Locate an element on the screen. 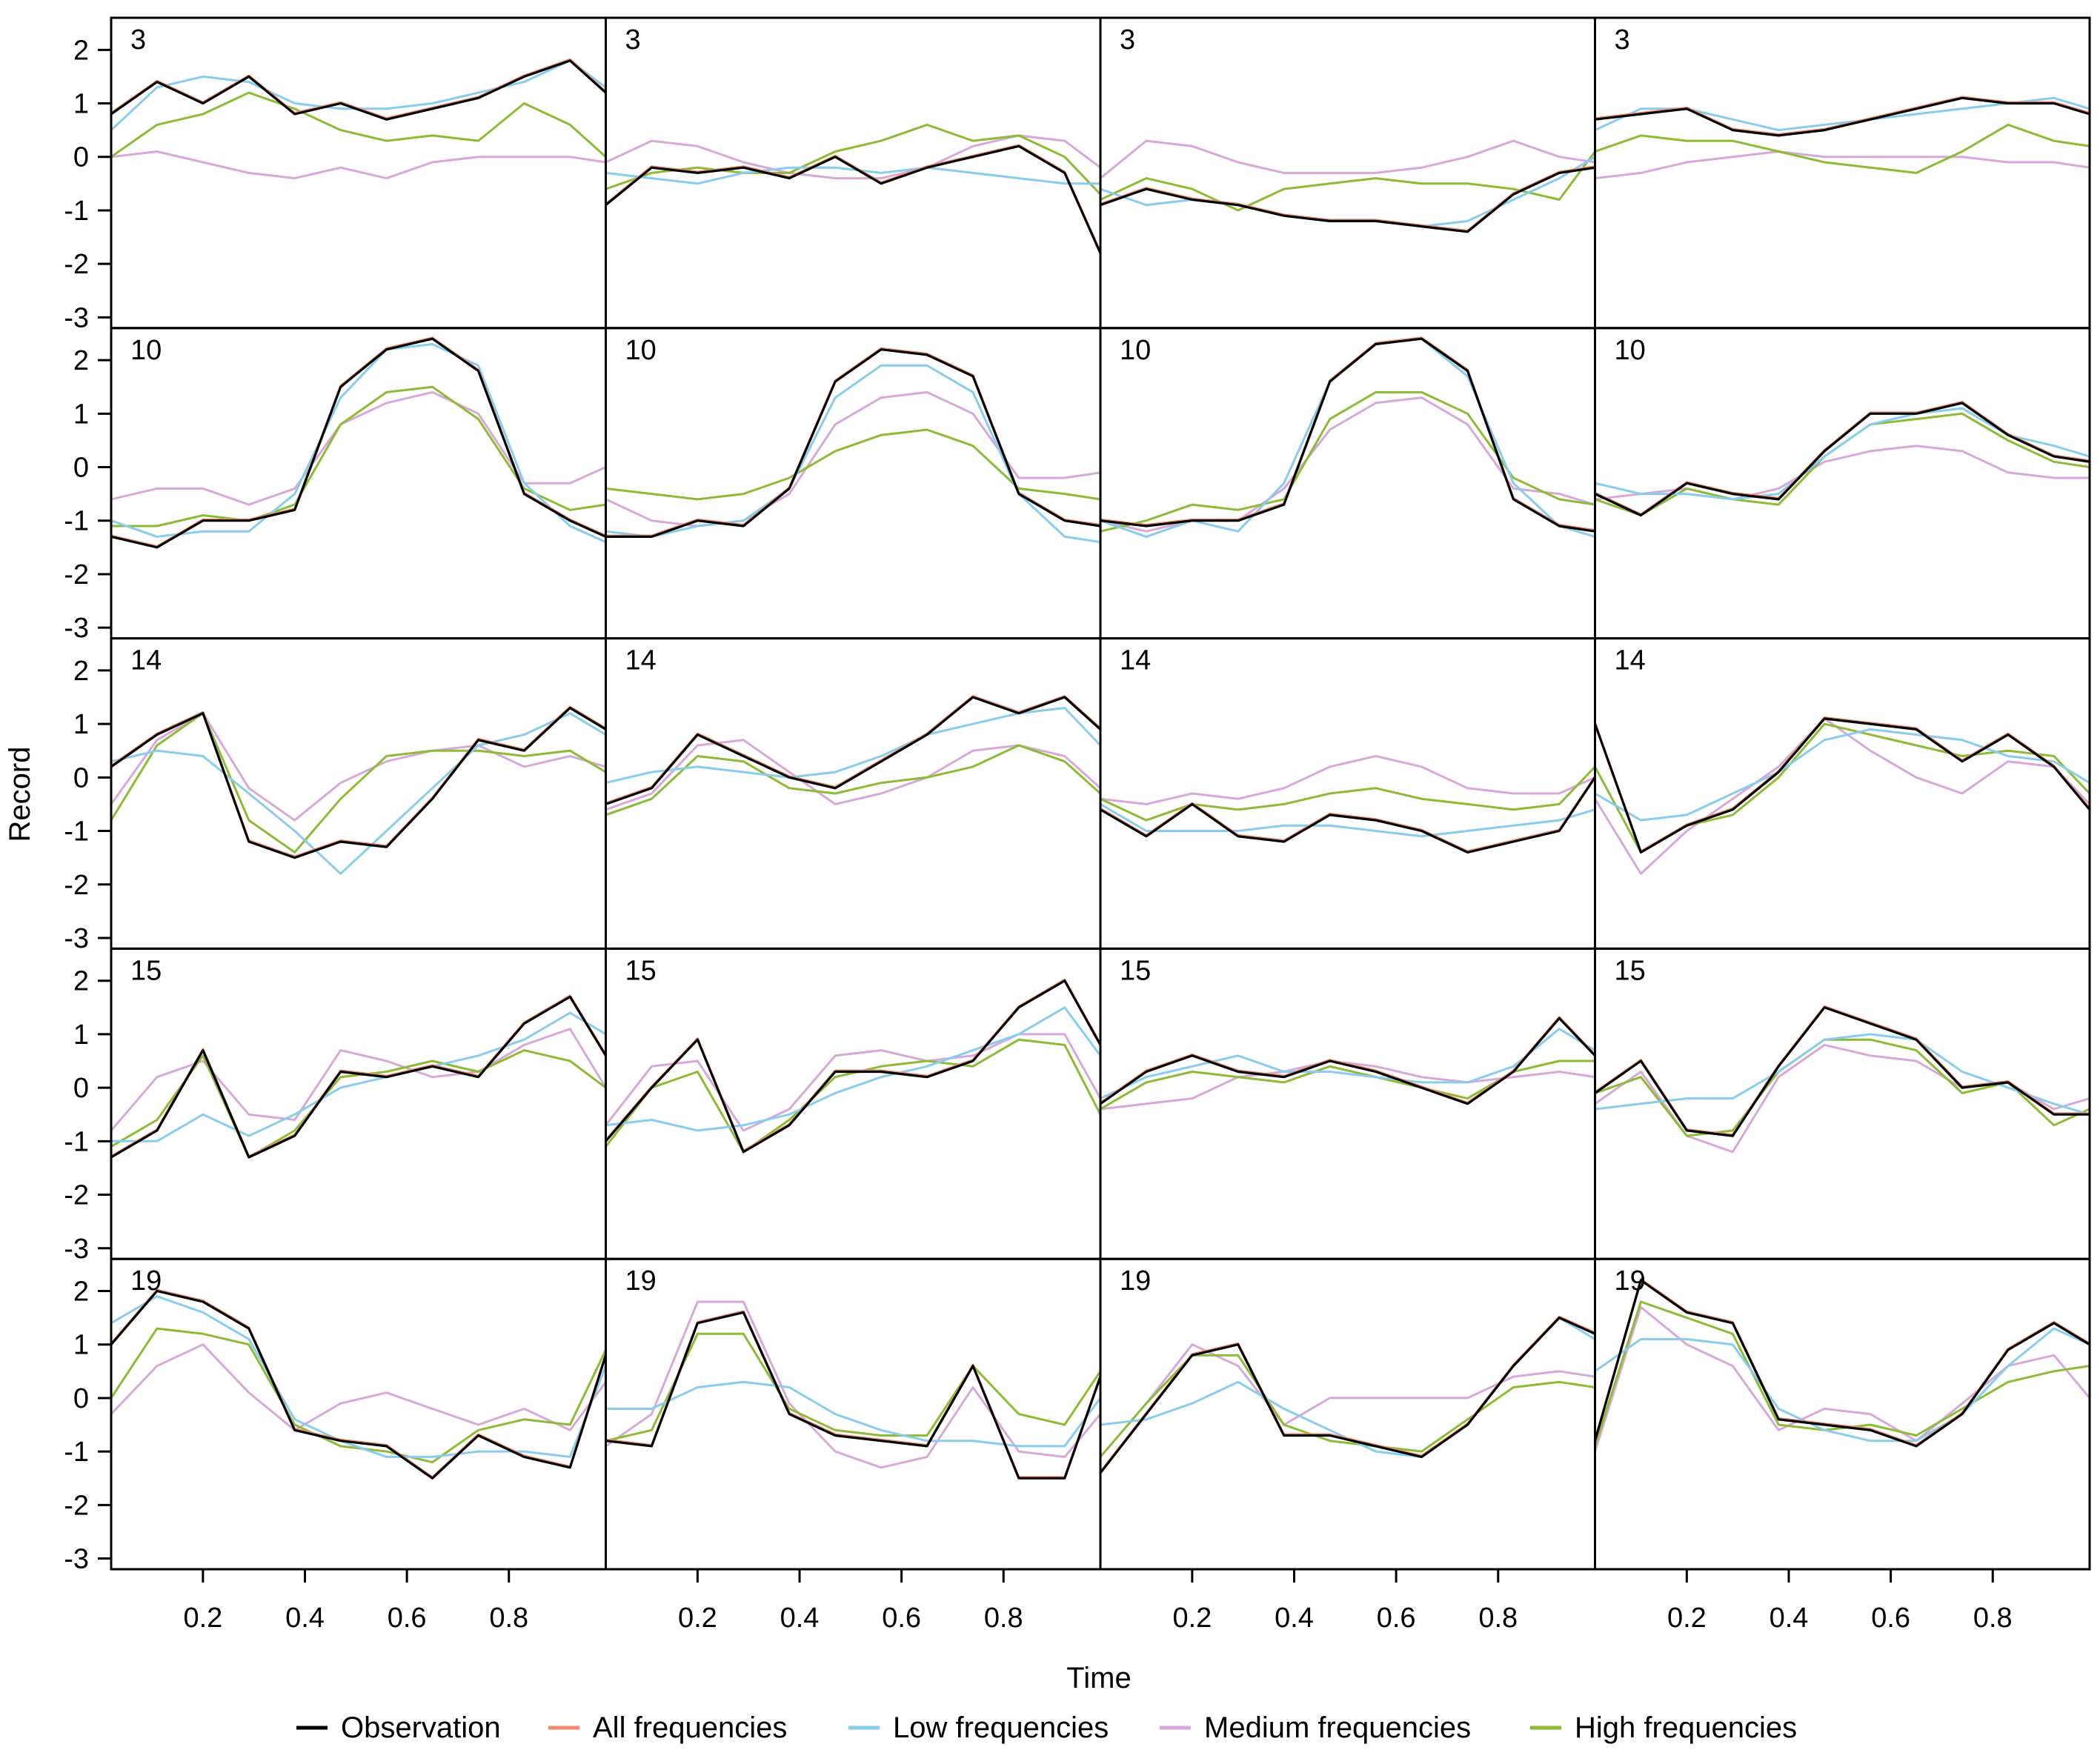 This screenshot has width=2100, height=1750. panel-r5-c2: 19 is located at coordinates (853, 1414).